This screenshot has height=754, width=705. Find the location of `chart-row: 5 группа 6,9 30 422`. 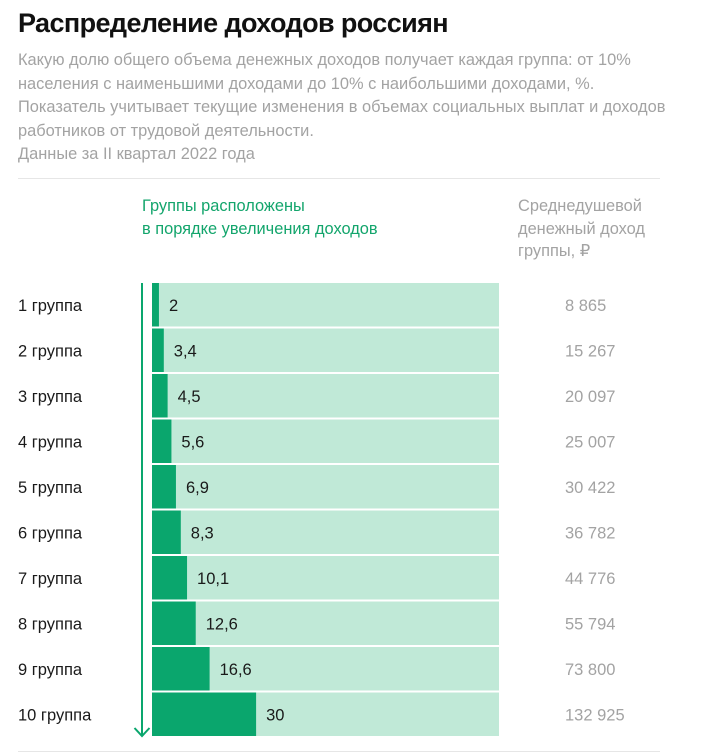

chart-row: 5 группа 6,9 30 422 is located at coordinates (316, 487).